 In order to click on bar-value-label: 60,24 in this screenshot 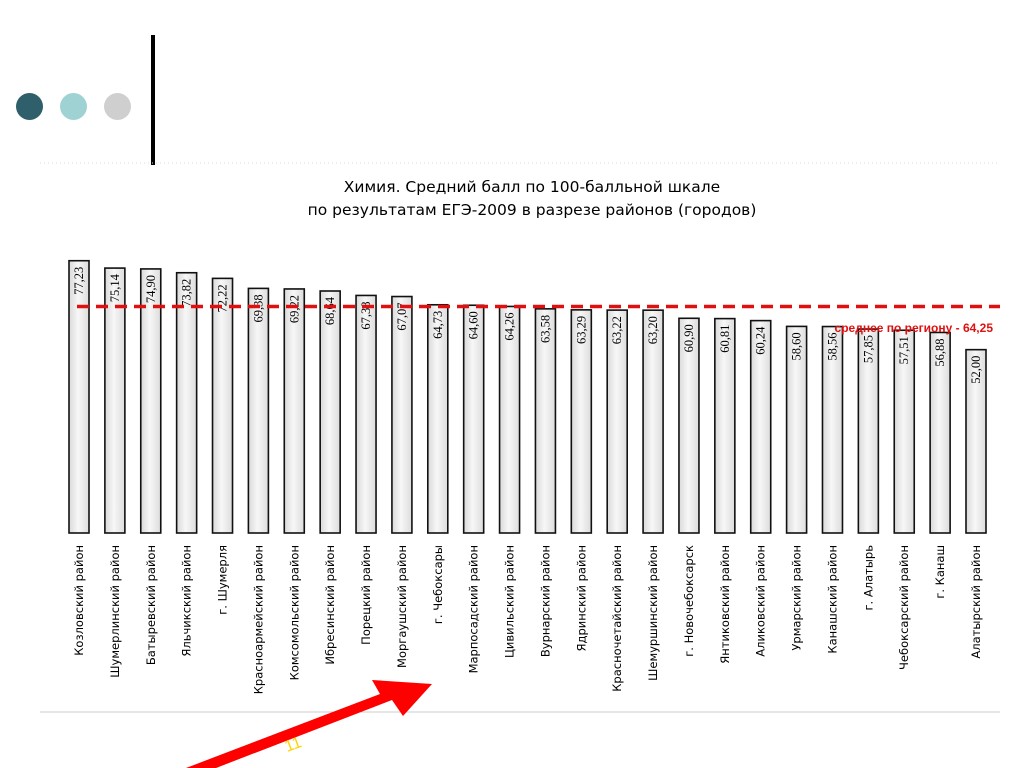, I will do `click(761, 340)`.